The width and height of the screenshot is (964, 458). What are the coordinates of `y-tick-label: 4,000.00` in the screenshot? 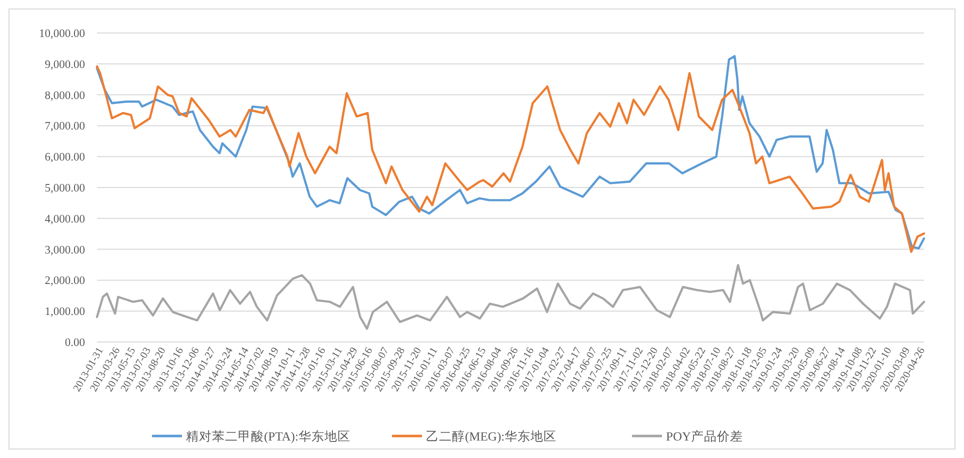 It's located at (65, 219).